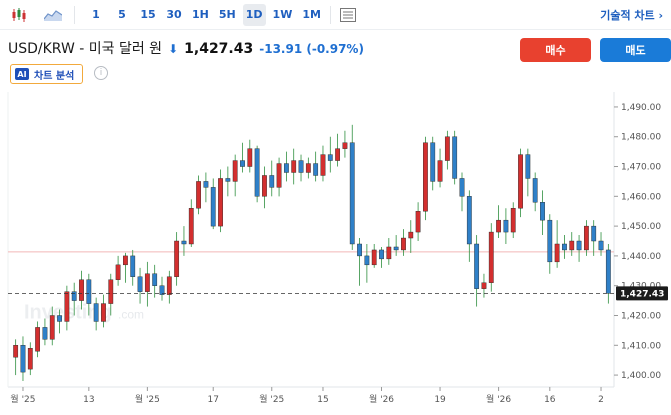  I want to click on price-change: -13.91 (-0.97%), so click(311, 49).